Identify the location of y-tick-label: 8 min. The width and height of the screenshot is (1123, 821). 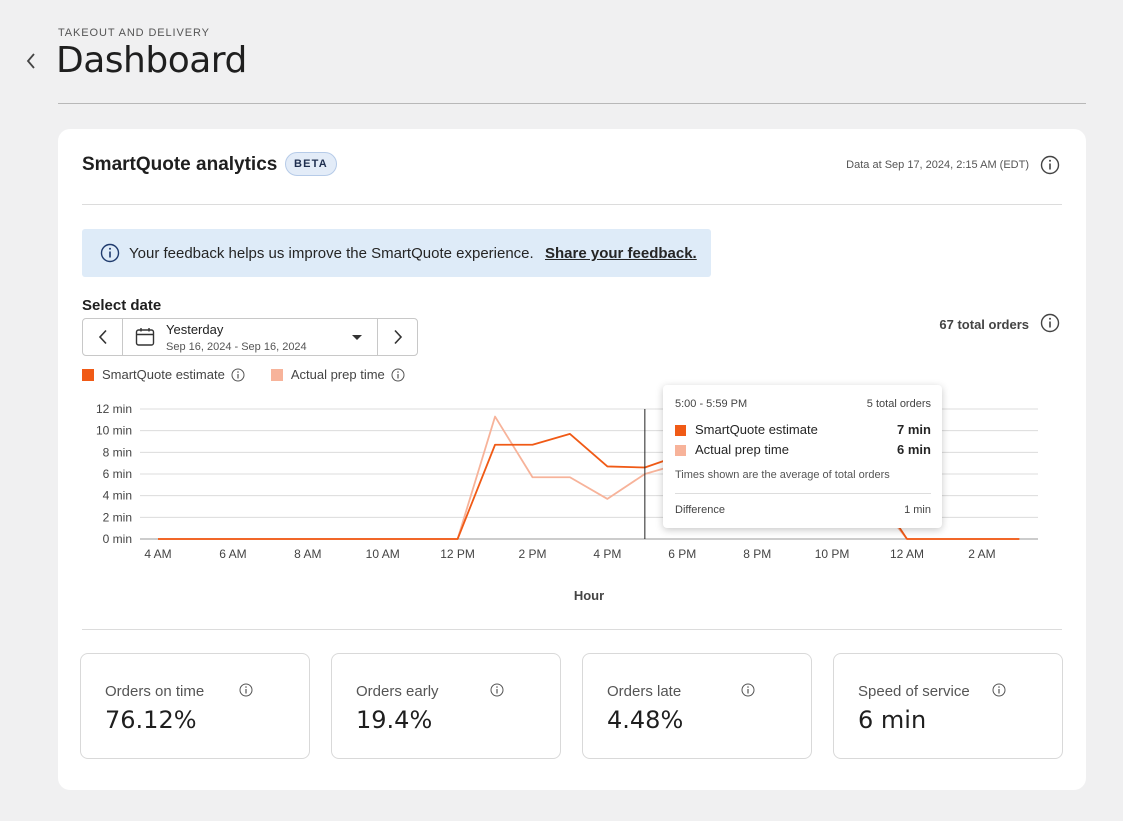
(117, 452).